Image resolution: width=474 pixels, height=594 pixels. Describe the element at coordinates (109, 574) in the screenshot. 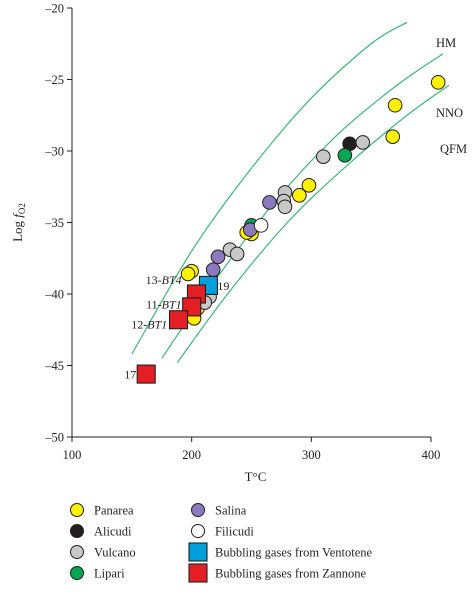

I see `legend-label-lipari: Lipari` at that location.